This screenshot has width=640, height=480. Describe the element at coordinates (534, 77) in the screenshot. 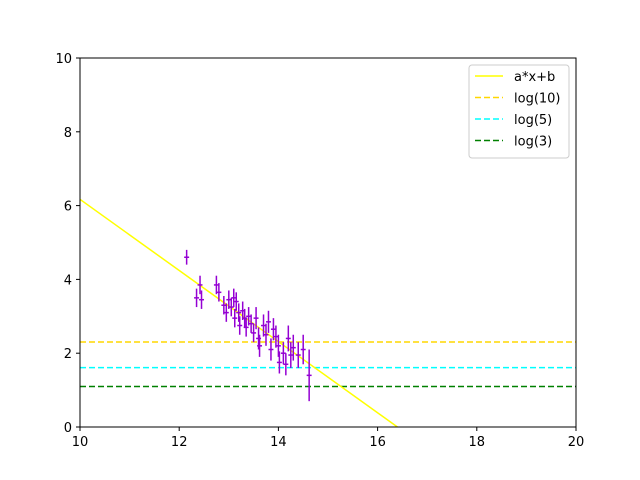

I see `legend-label: a*x+b` at that location.